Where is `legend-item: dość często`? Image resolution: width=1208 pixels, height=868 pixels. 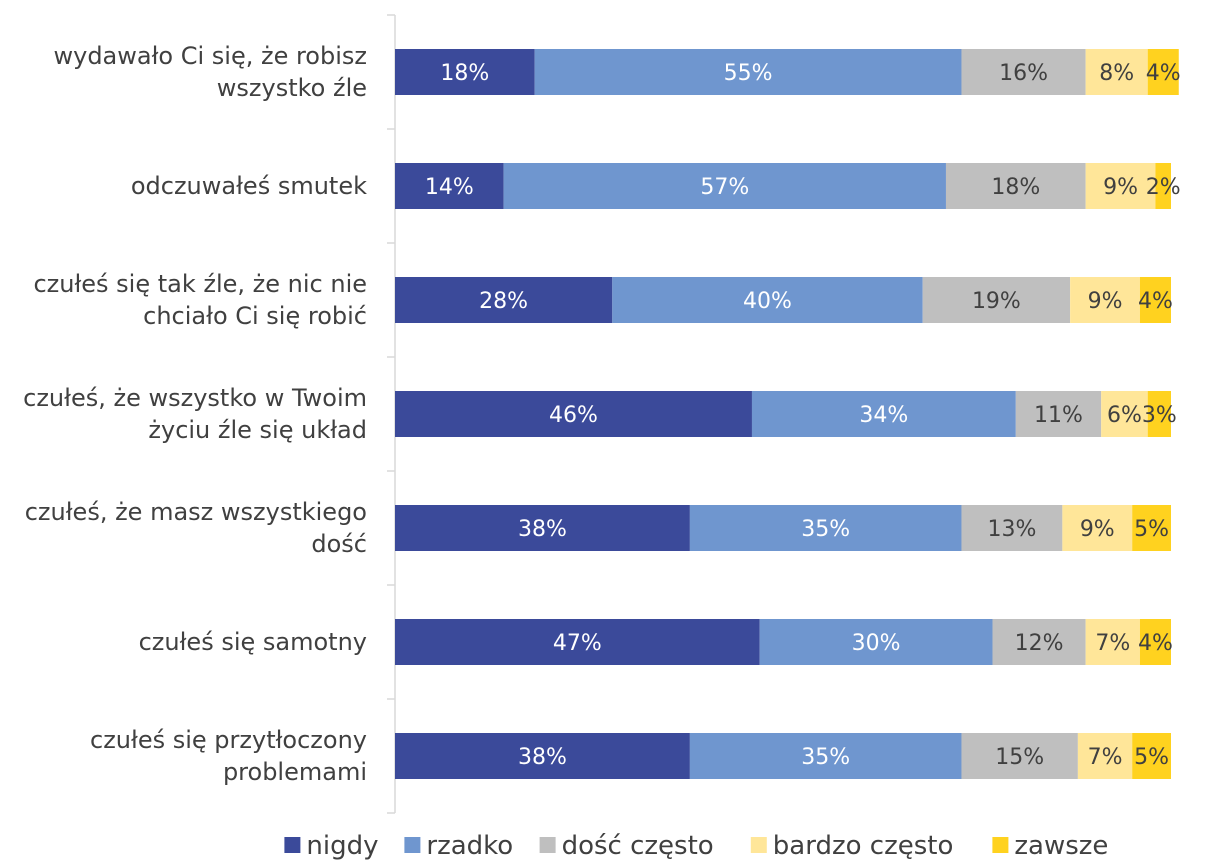 legend-item: dość często is located at coordinates (626, 846).